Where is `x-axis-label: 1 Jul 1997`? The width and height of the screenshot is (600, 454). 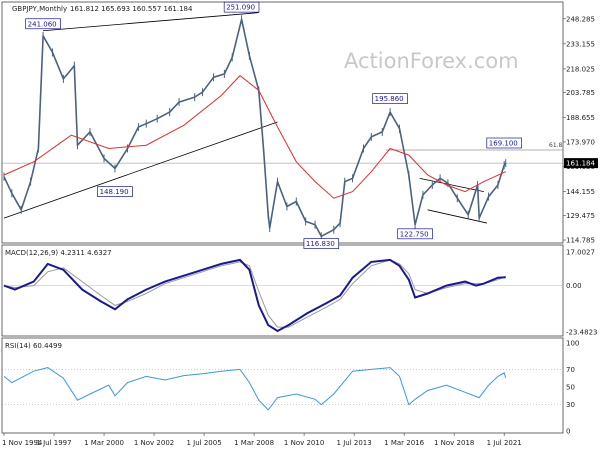
x-axis-label: 1 Jul 1997 is located at coordinates (53, 443).